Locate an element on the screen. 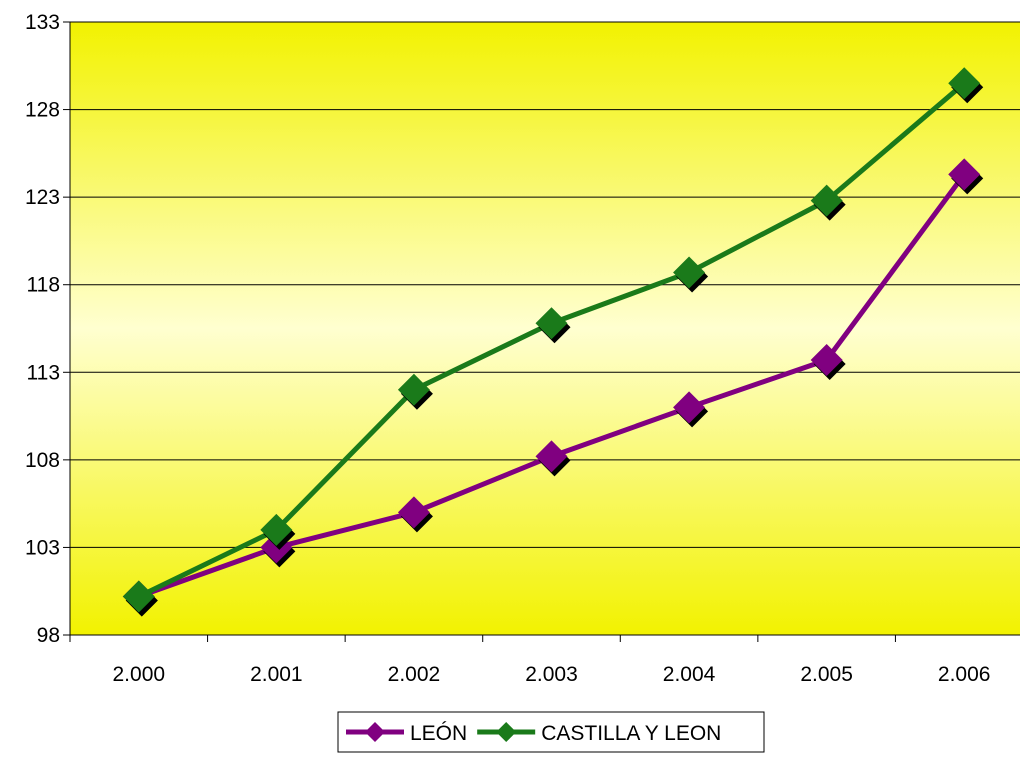 This screenshot has width=1020, height=758. legend-box is located at coordinates (551, 732).